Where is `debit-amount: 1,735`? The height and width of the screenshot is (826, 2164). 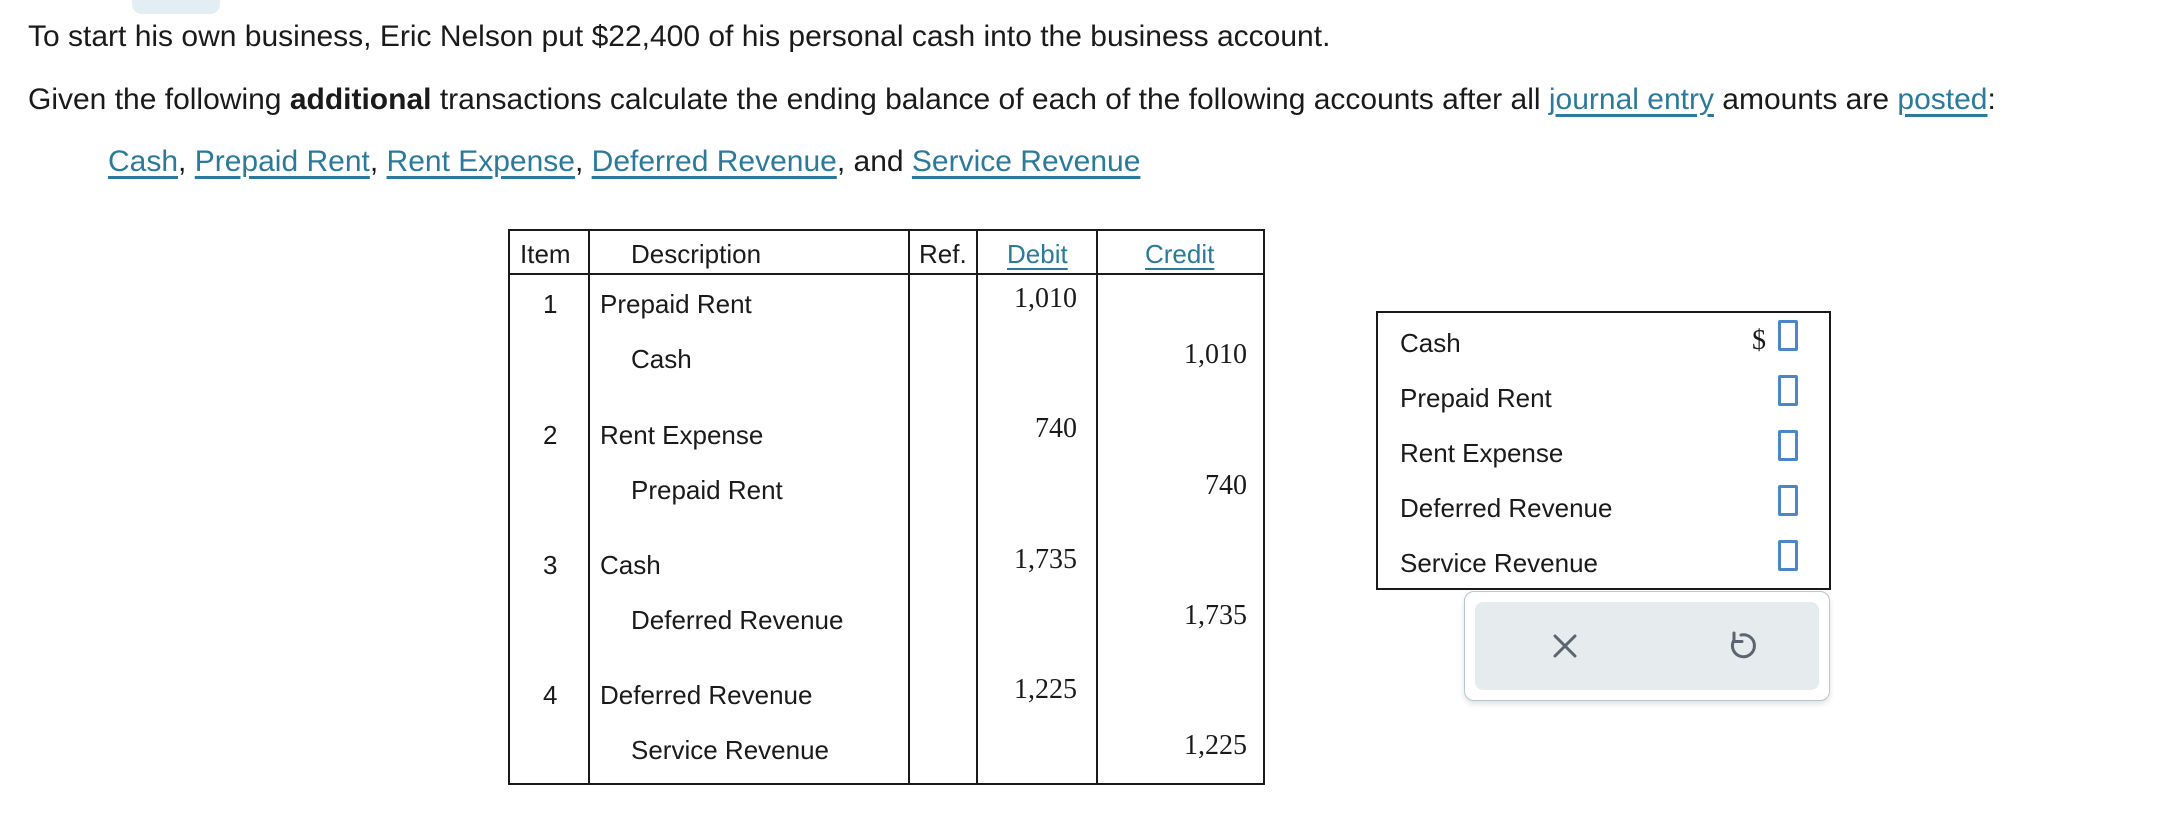
debit-amount: 1,735 is located at coordinates (1045, 559).